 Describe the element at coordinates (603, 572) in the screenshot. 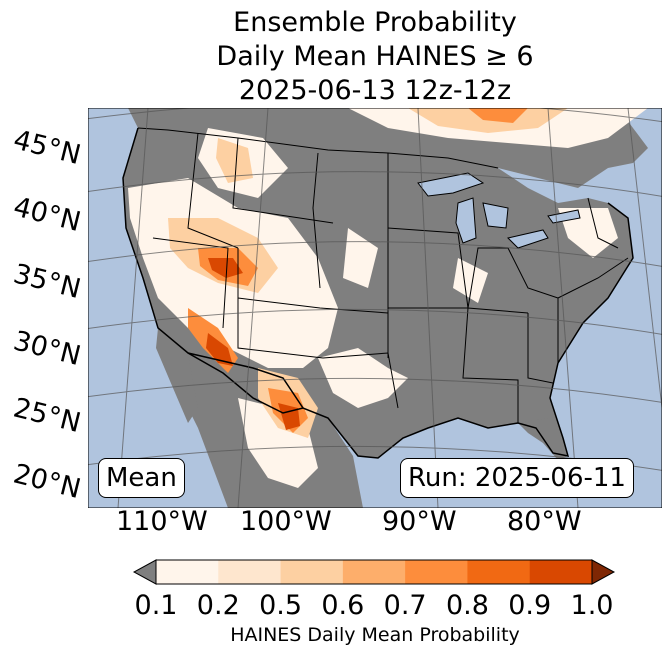

I see `colorbar-over-arrow` at that location.